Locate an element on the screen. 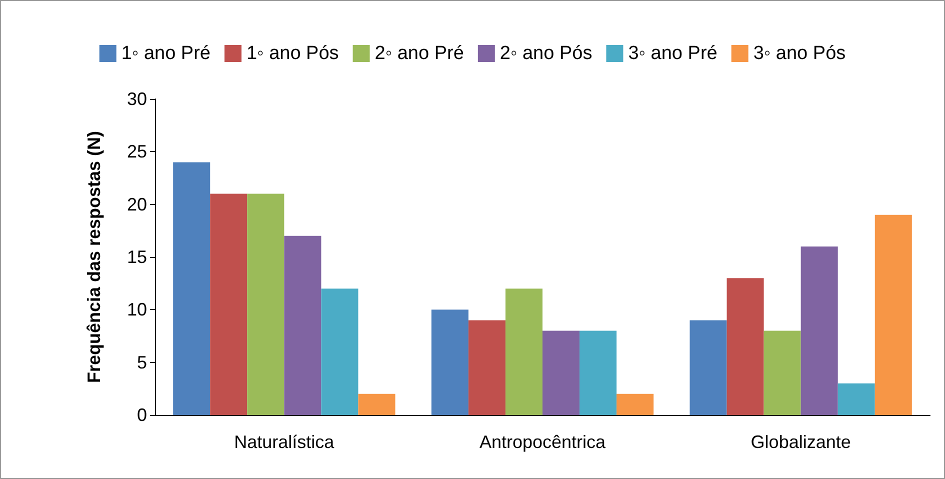  legend-label: 2◦ ano Pré is located at coordinates (419, 53).